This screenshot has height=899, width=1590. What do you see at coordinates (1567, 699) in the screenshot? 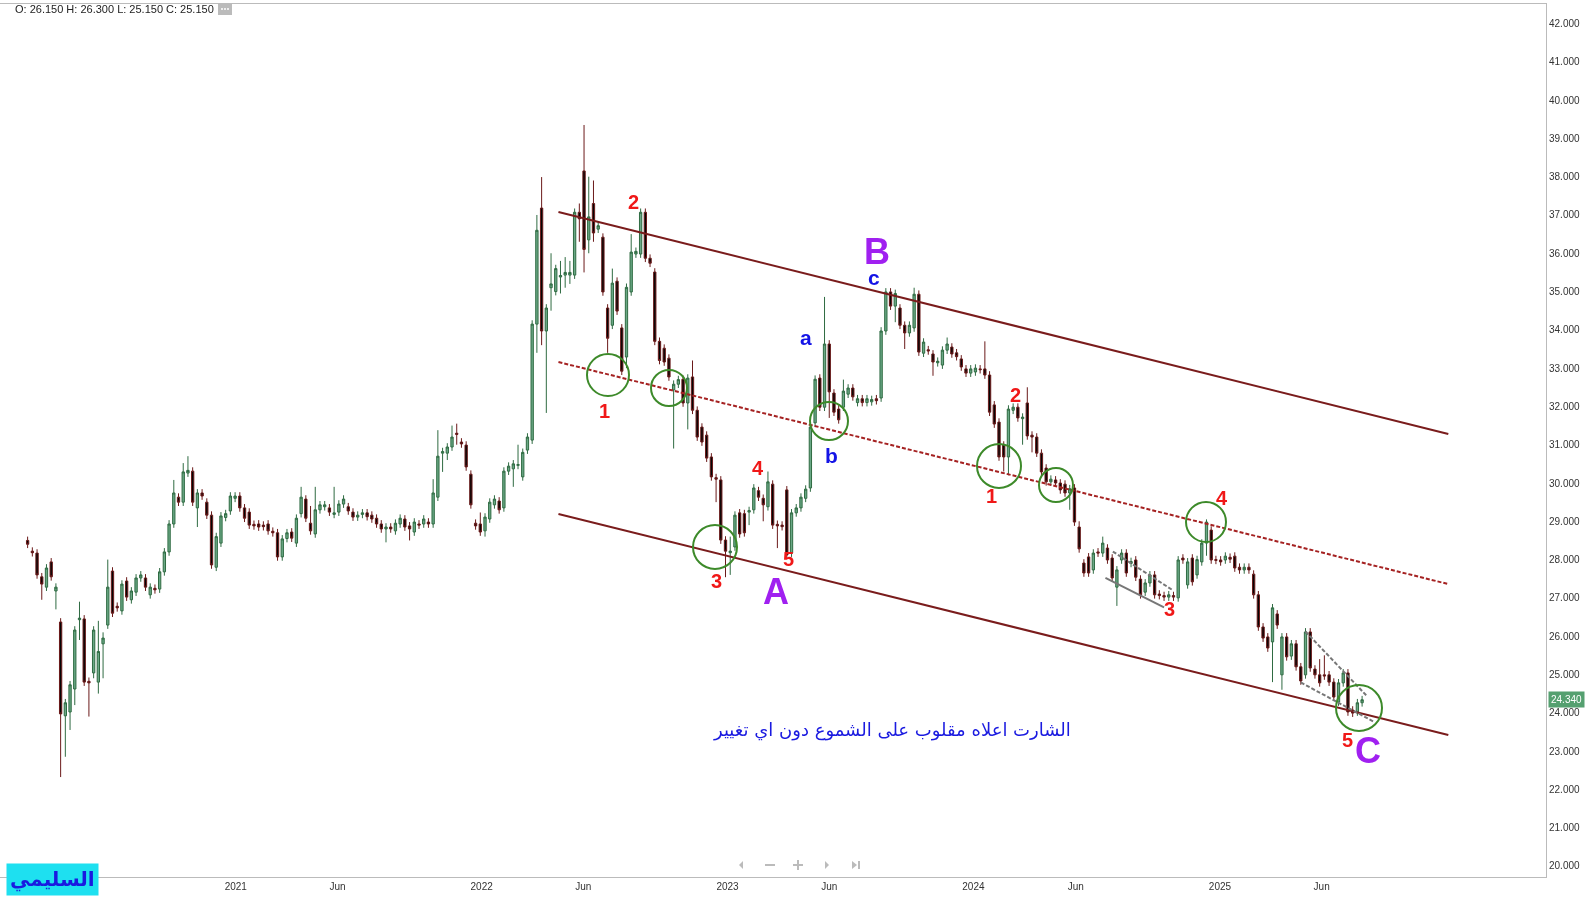
I see `annotation: 24.340` at bounding box center [1567, 699].